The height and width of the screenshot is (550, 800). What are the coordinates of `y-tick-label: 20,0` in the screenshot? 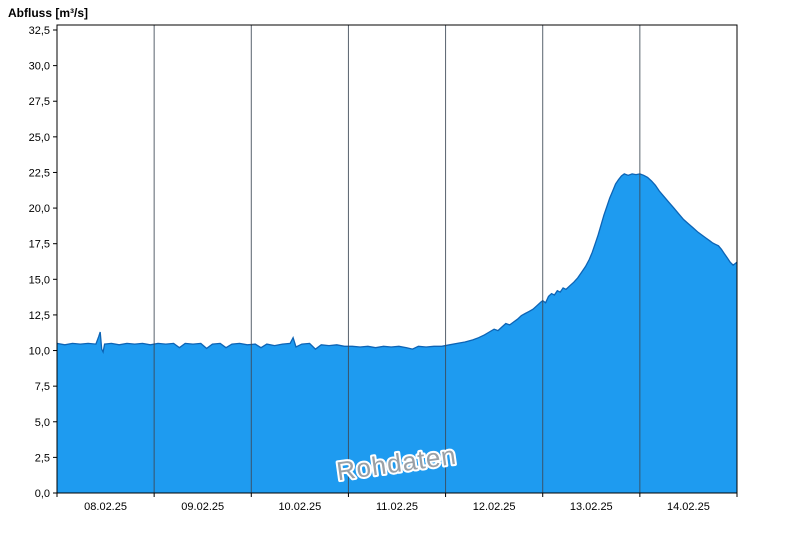 It's located at (39, 209).